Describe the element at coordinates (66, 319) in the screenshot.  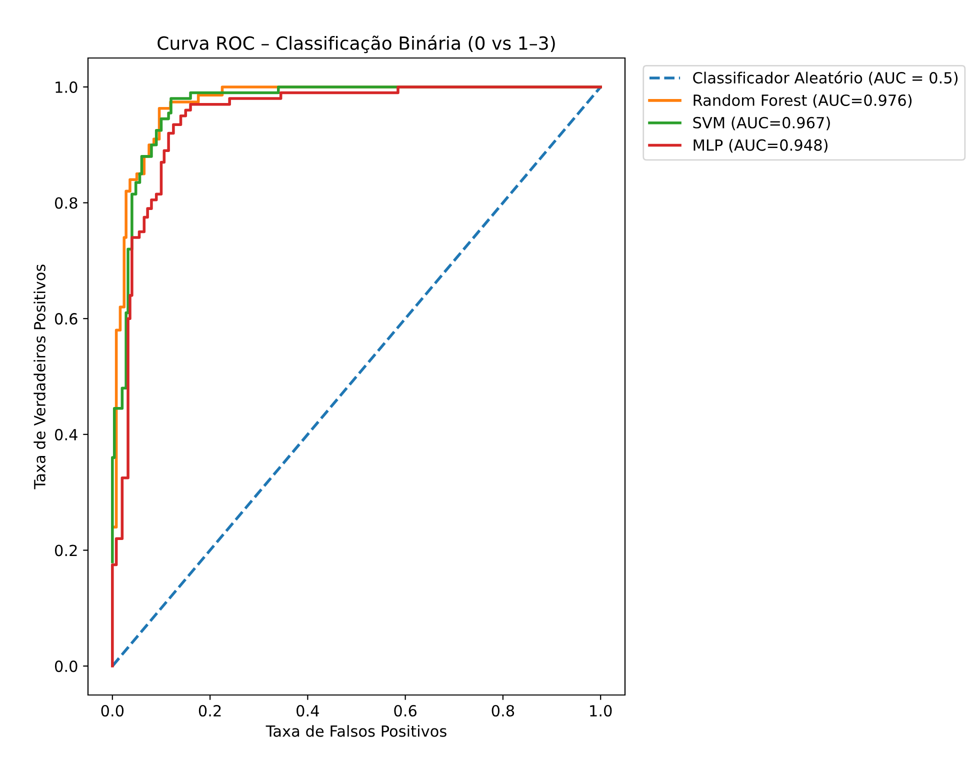
I see `y-tick-label: 0.6` at that location.